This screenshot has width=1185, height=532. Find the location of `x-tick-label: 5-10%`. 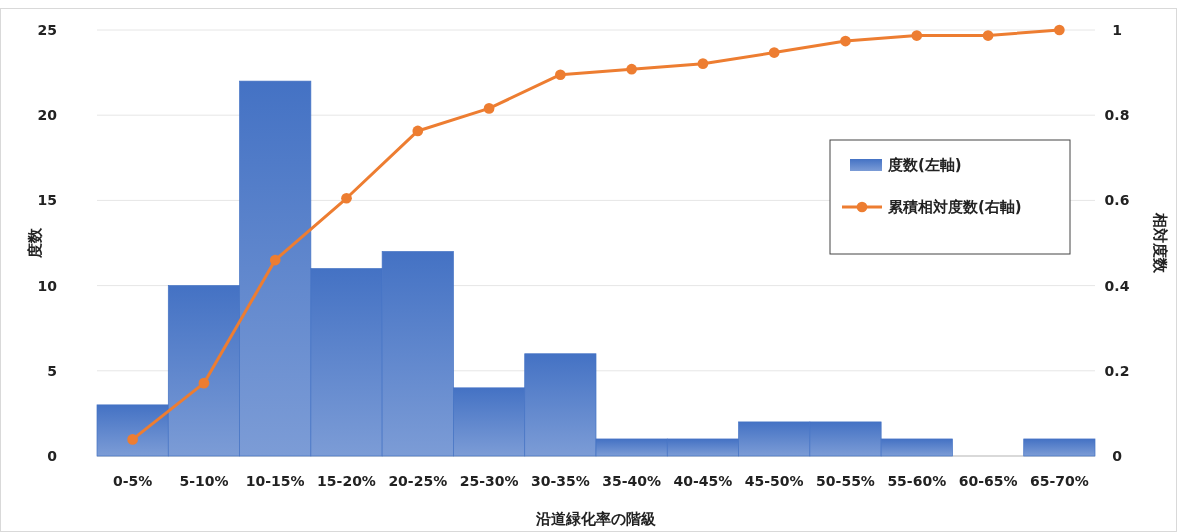

x-tick-label: 5-10% is located at coordinates (204, 481).